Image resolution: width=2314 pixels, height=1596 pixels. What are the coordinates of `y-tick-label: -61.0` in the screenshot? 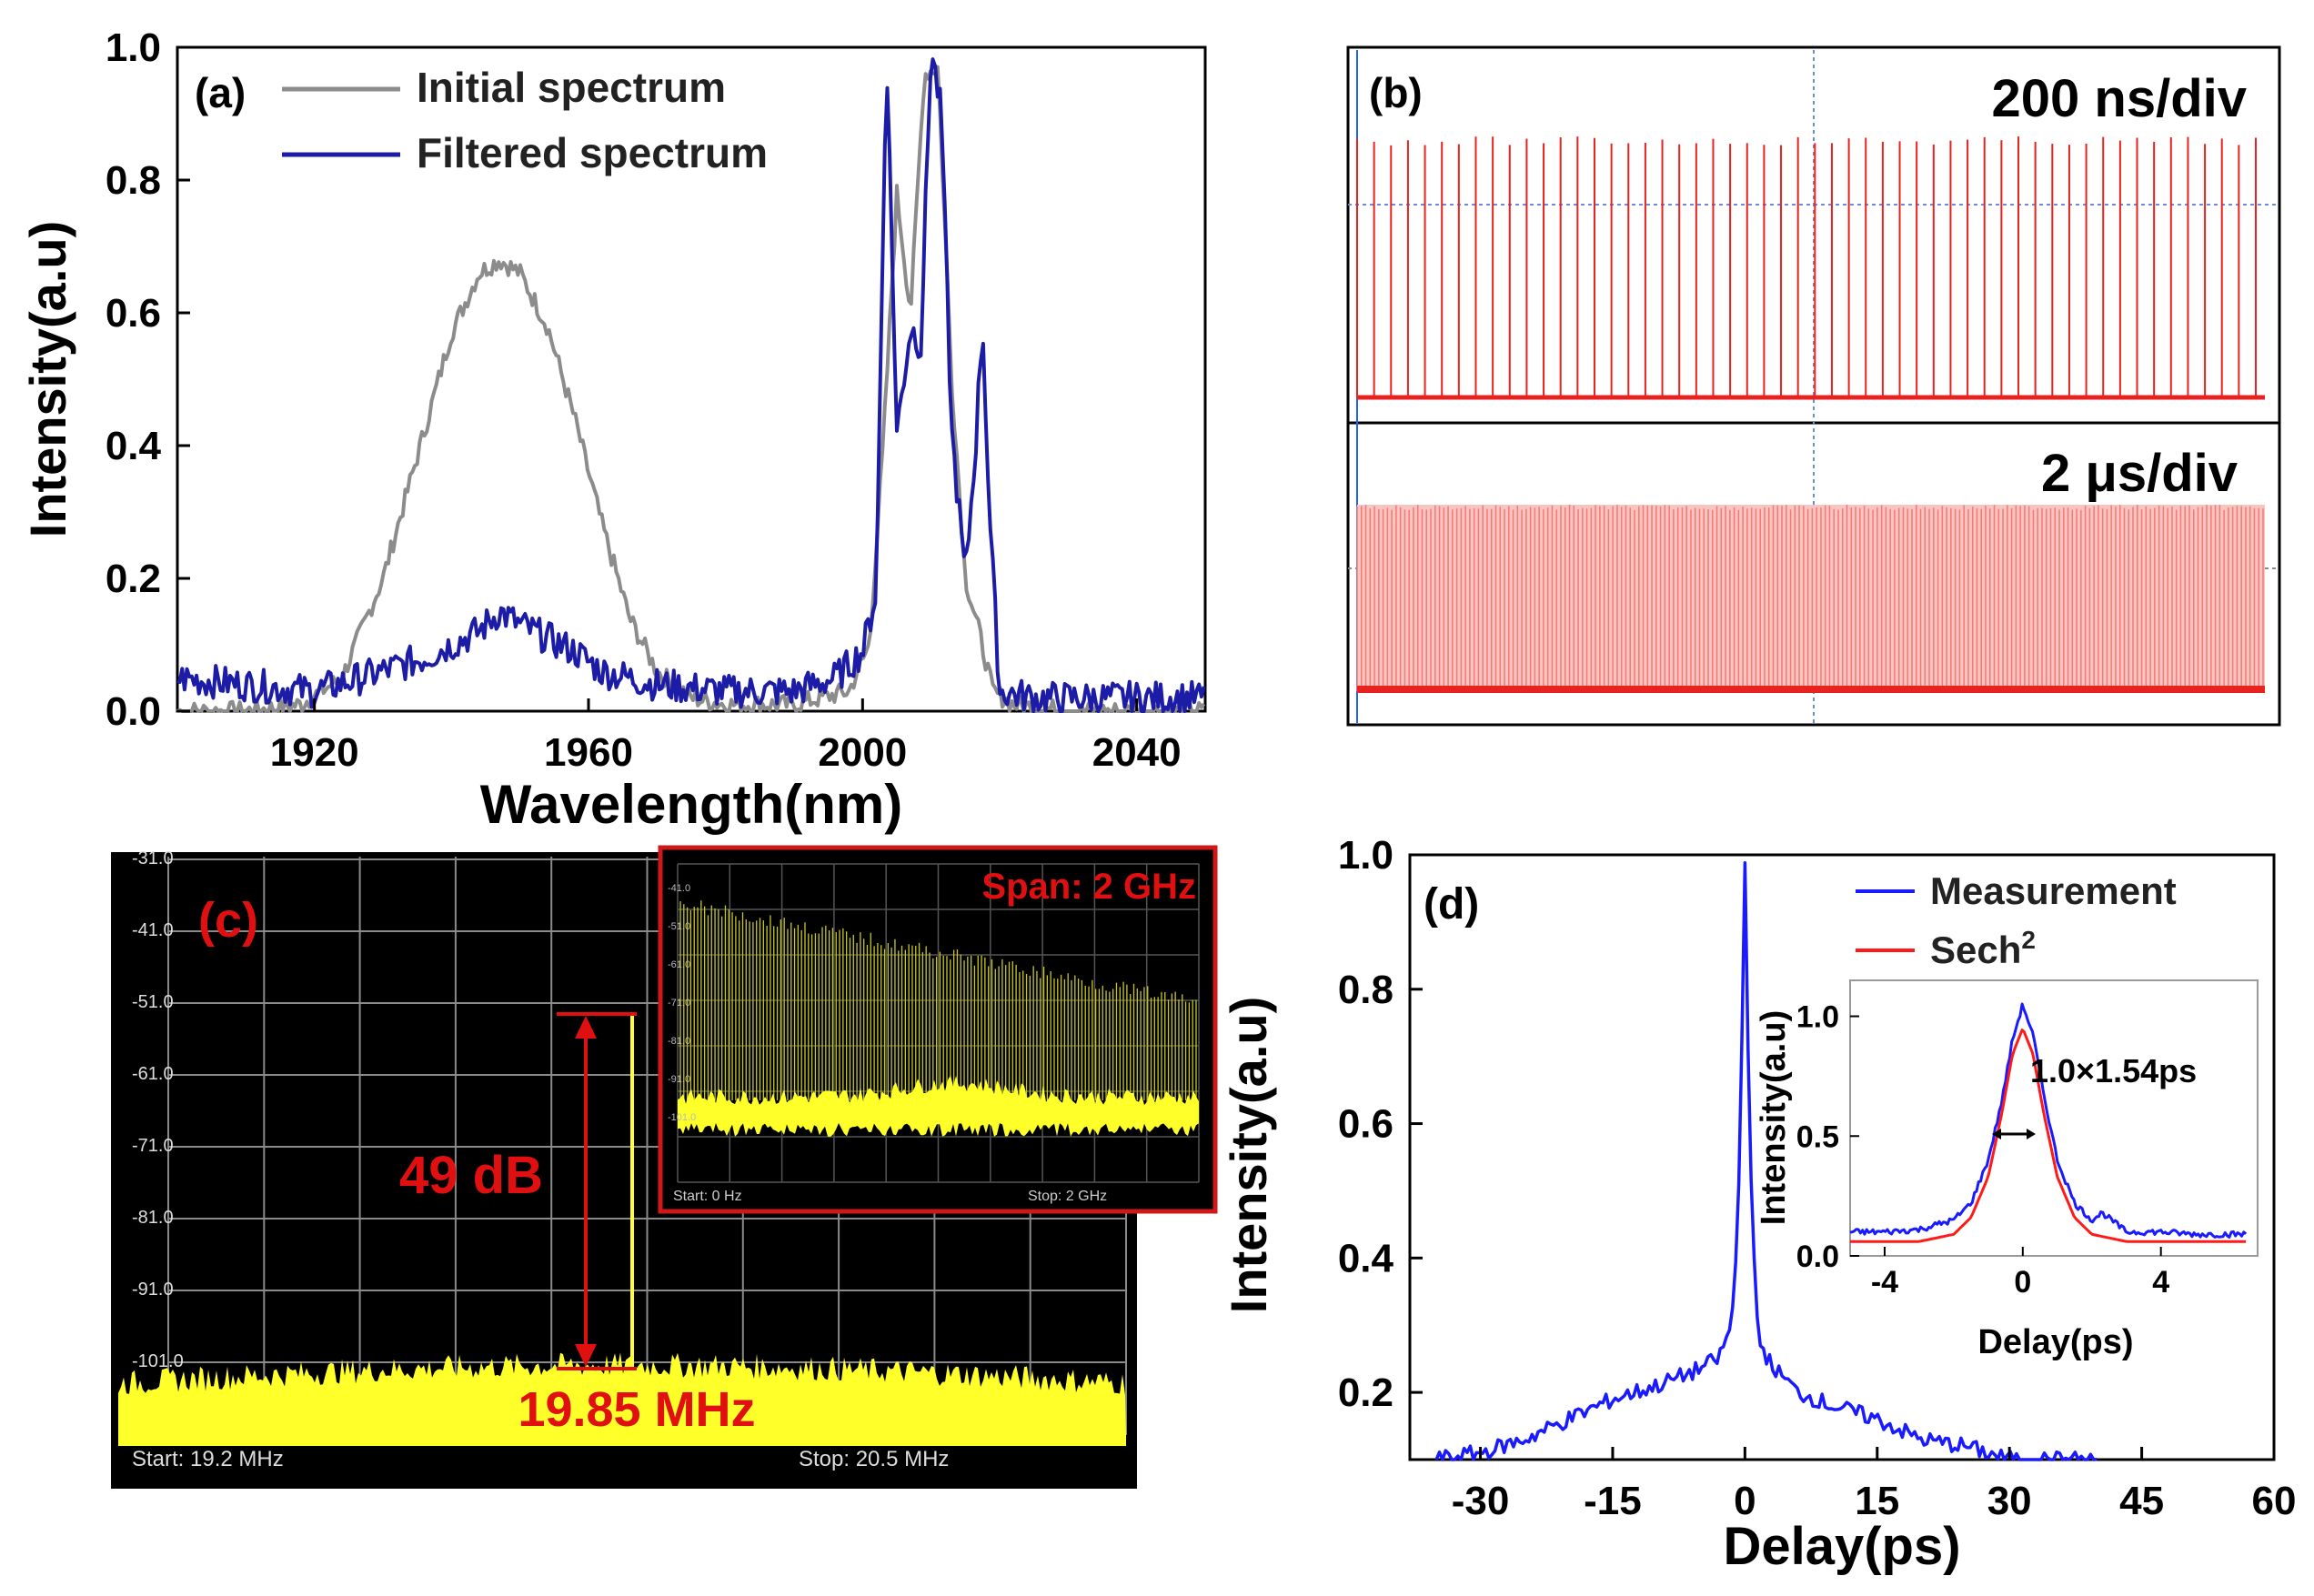 It's located at (153, 1074).